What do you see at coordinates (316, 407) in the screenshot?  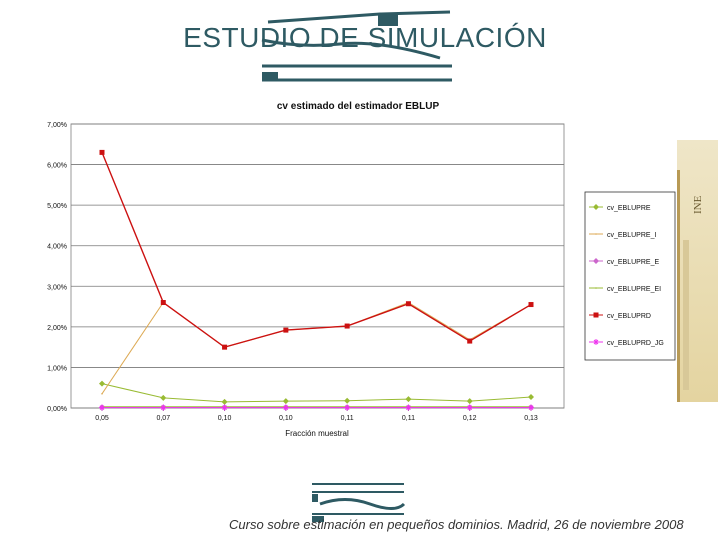 I see `series-cv-ebluprd-jg` at bounding box center [316, 407].